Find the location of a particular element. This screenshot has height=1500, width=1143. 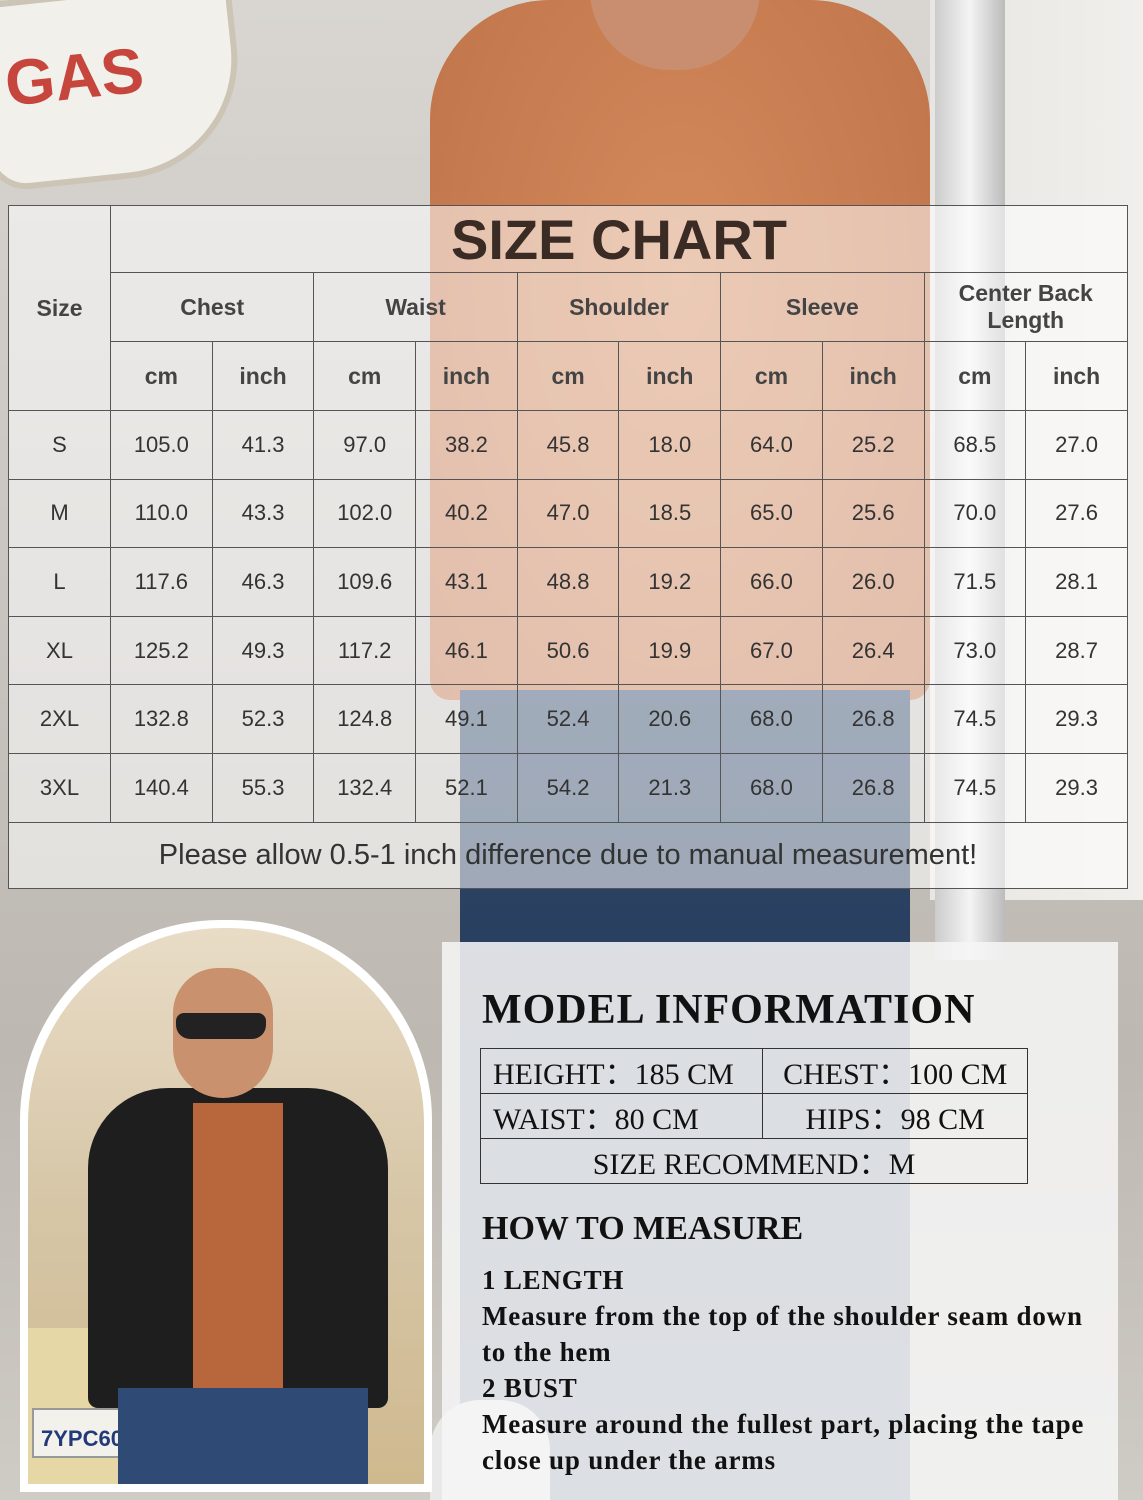

size-value: 26.4 is located at coordinates (873, 650).